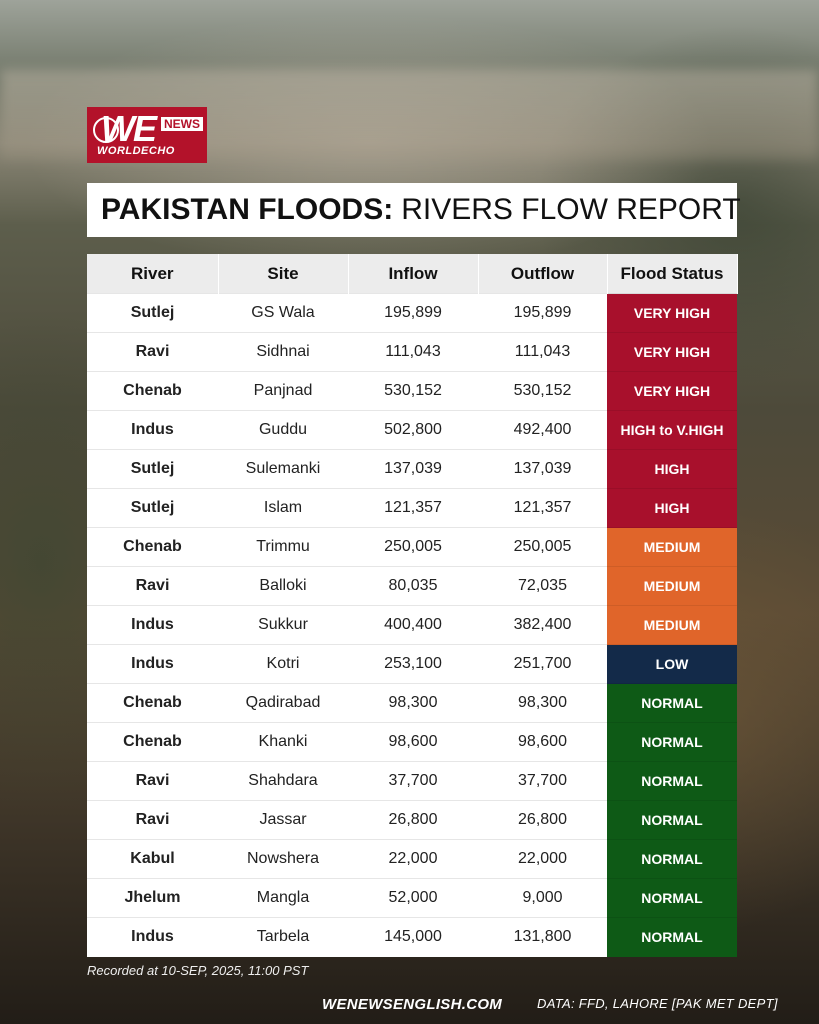  Describe the element at coordinates (283, 313) in the screenshot. I see `site-cell: GS Wala` at that location.